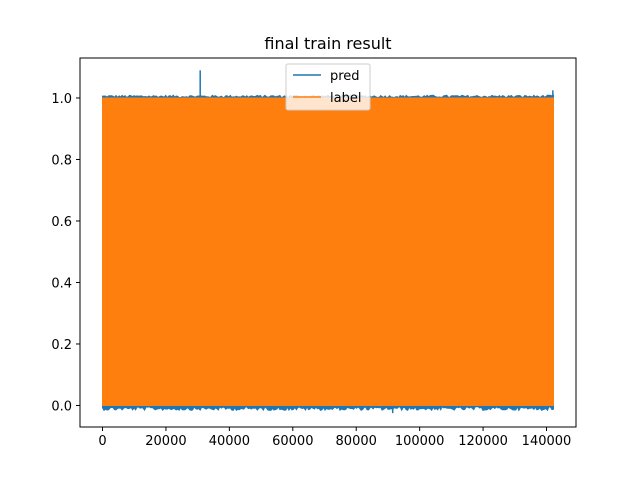 The height and width of the screenshot is (480, 640). Describe the element at coordinates (420, 441) in the screenshot. I see `x-tick-label: 100000` at that location.